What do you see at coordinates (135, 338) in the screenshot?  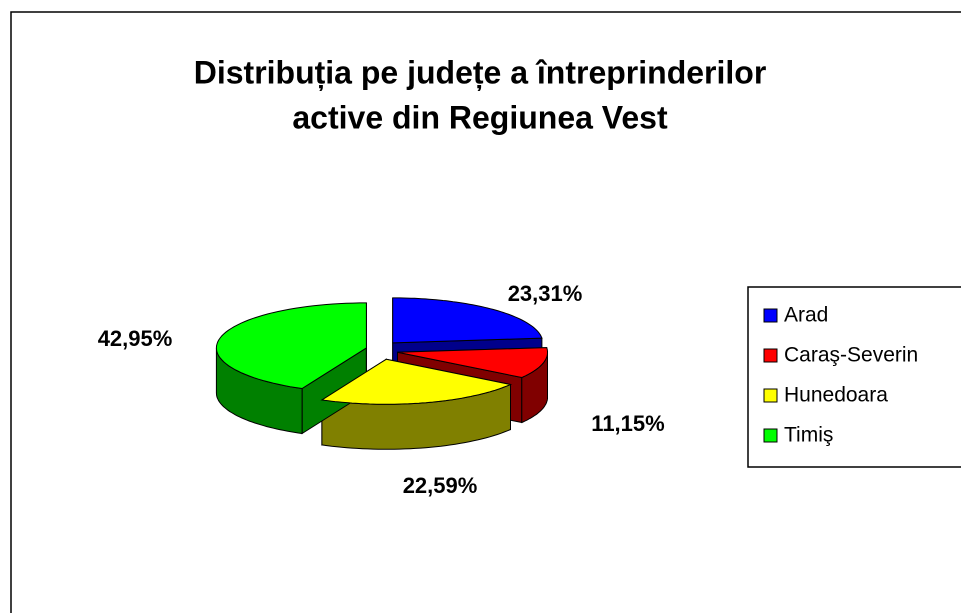 I see `data-label: 42,95%` at bounding box center [135, 338].